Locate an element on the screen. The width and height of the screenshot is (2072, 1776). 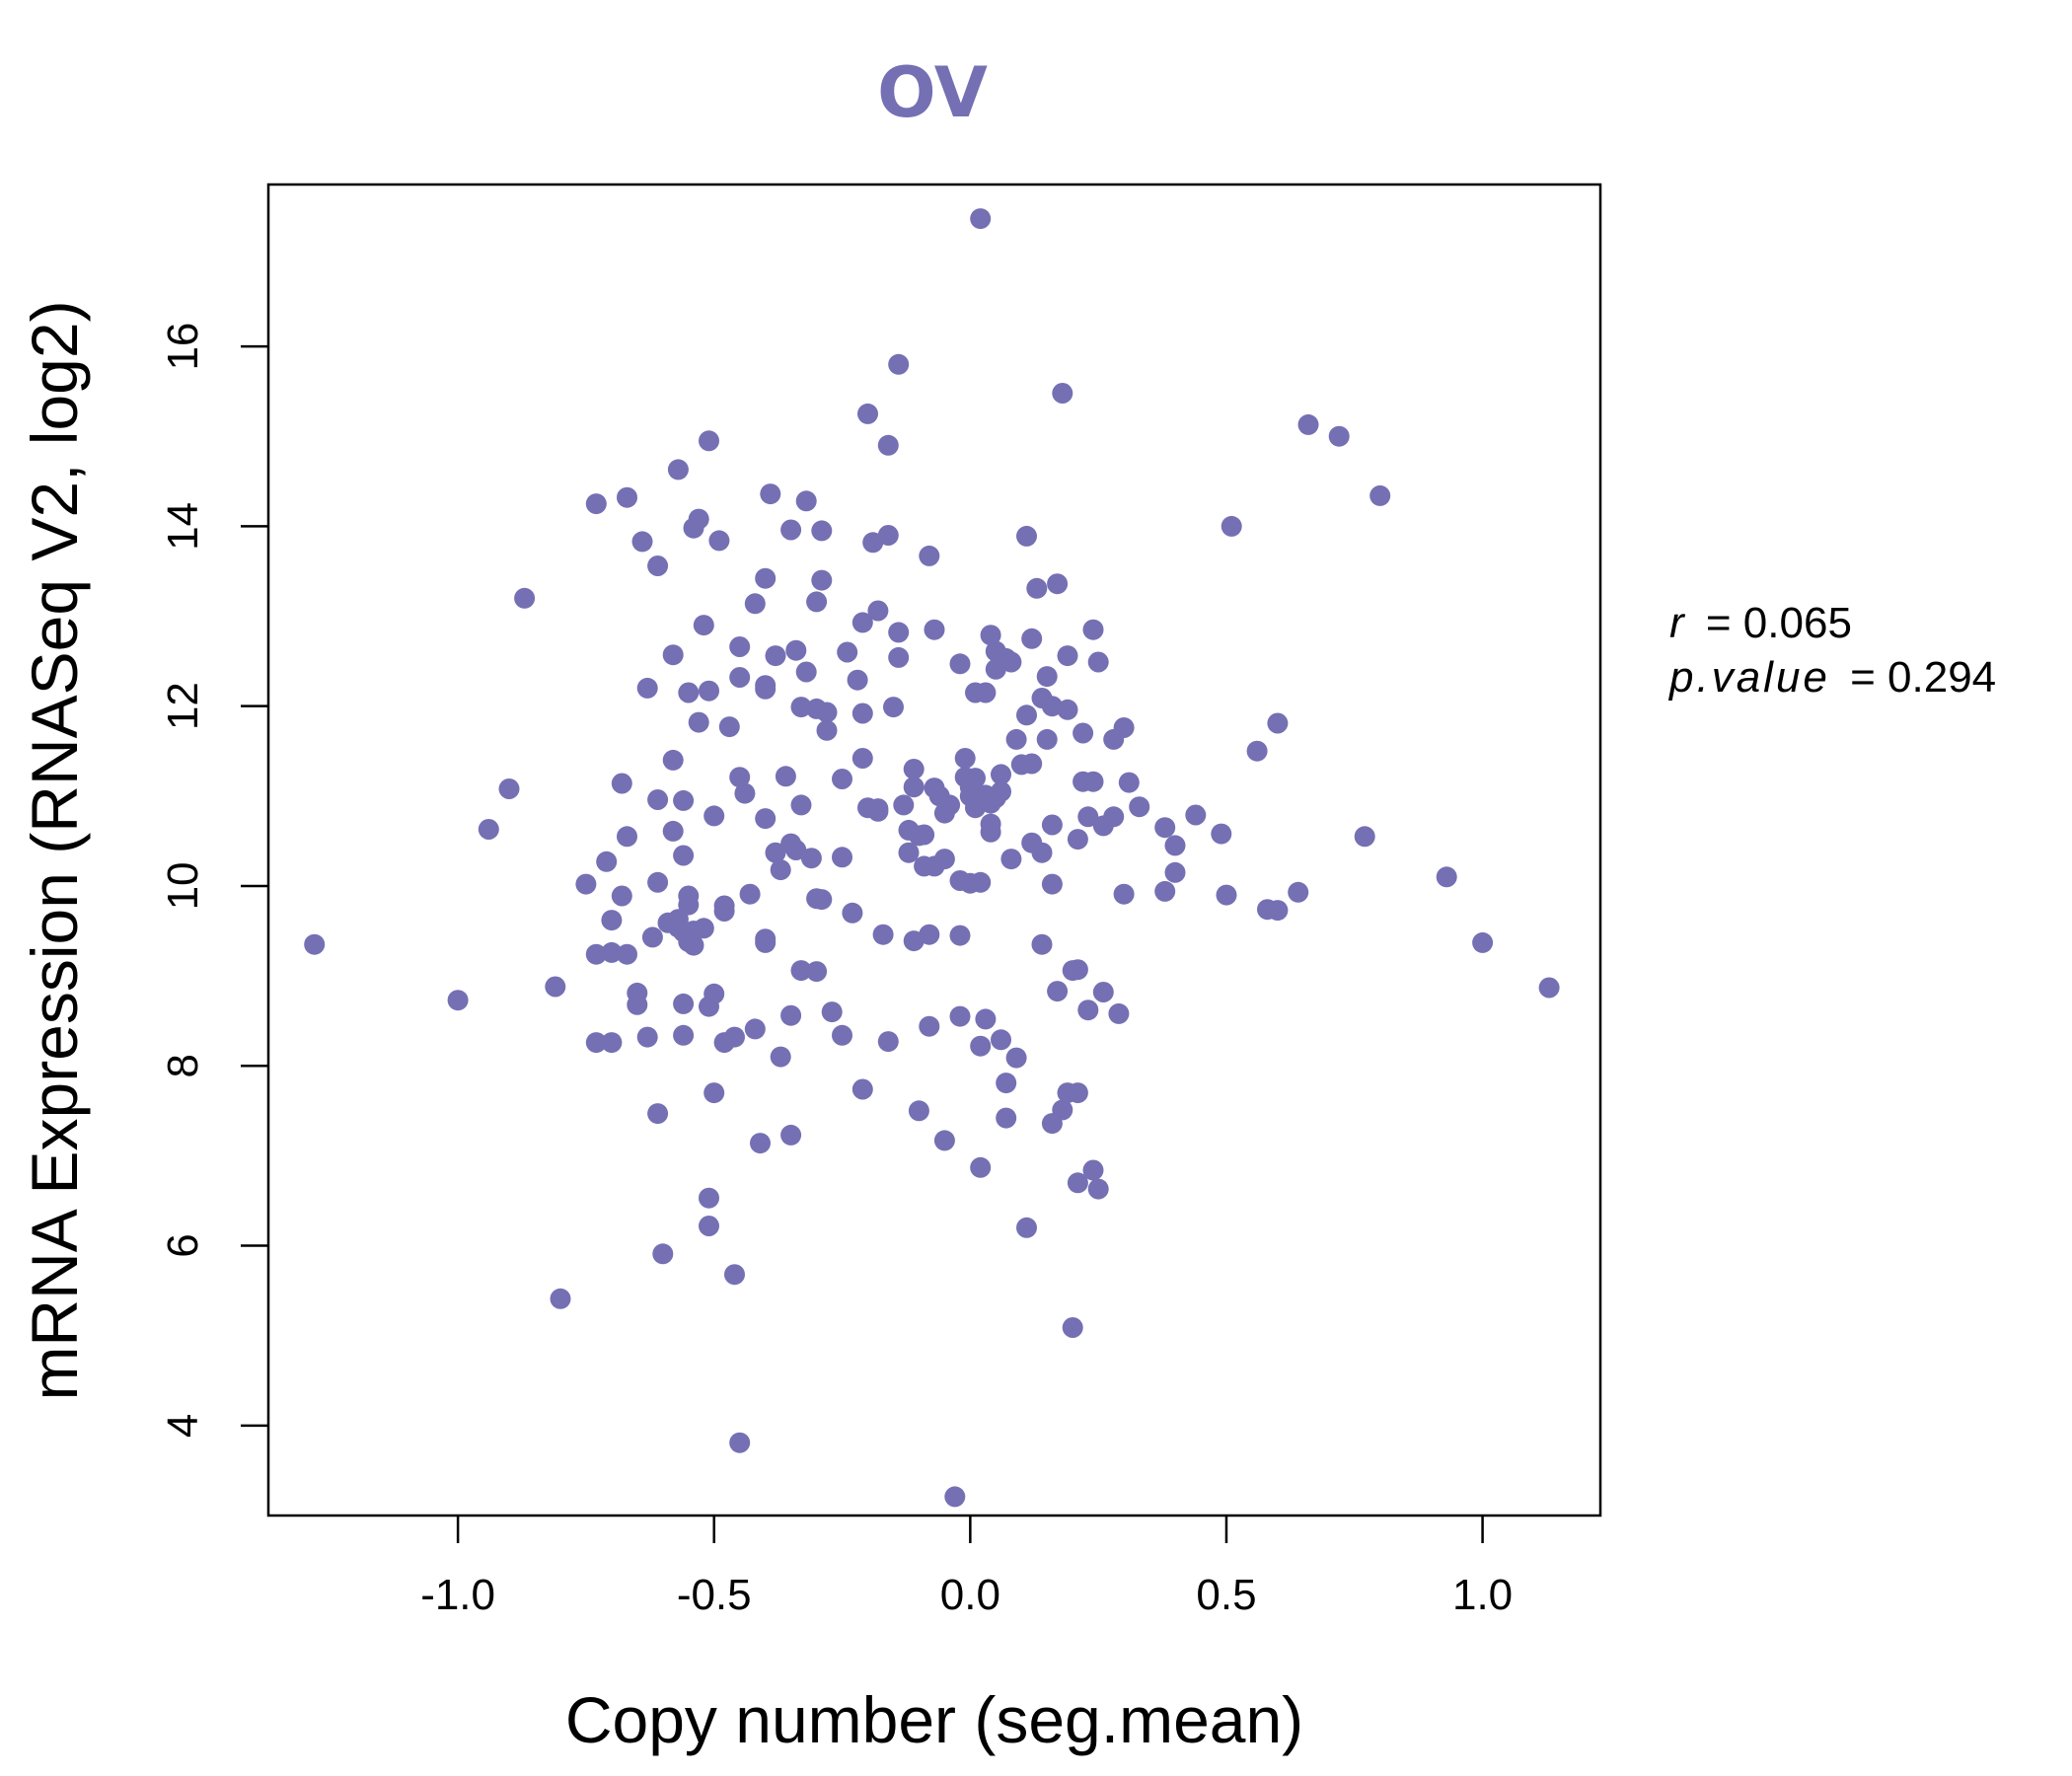
r-value: = 0.065 is located at coordinates (1779, 623).